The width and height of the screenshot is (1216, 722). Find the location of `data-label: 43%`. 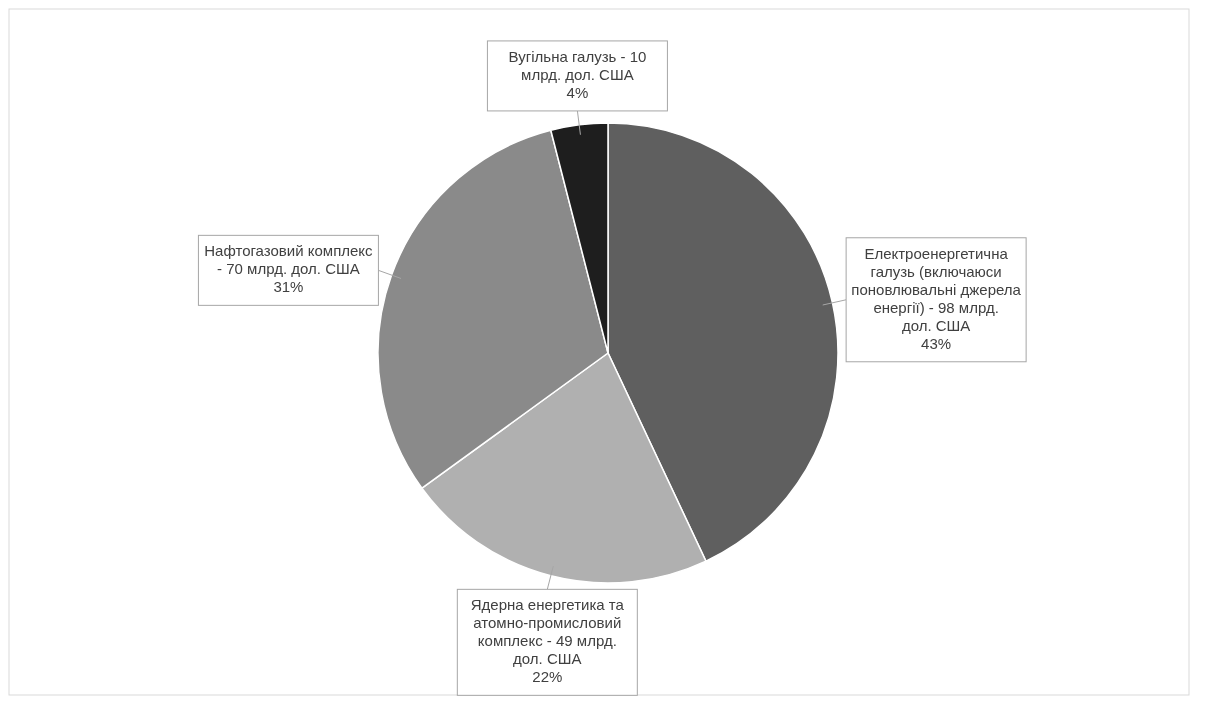

data-label: 43% is located at coordinates (936, 343).